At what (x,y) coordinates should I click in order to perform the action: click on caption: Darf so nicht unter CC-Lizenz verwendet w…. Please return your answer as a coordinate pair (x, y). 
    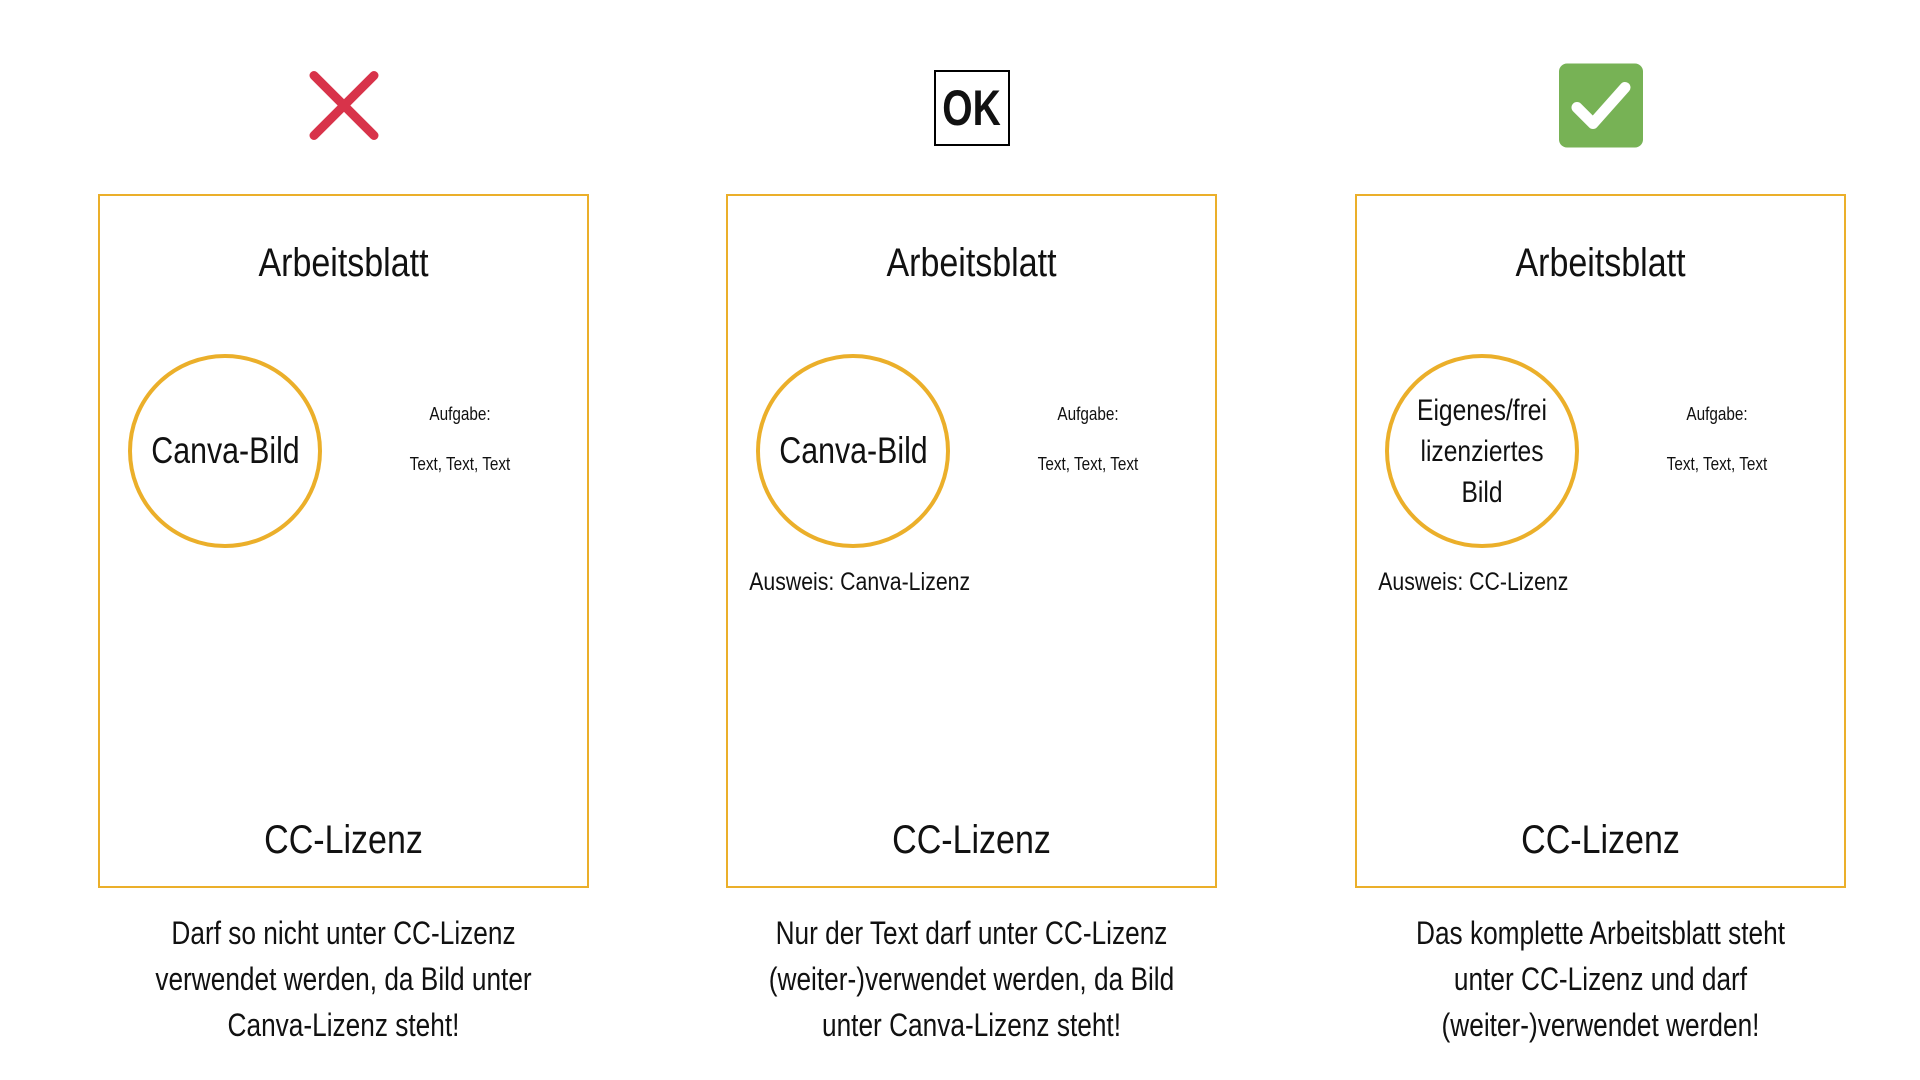
    Looking at the image, I should click on (343, 979).